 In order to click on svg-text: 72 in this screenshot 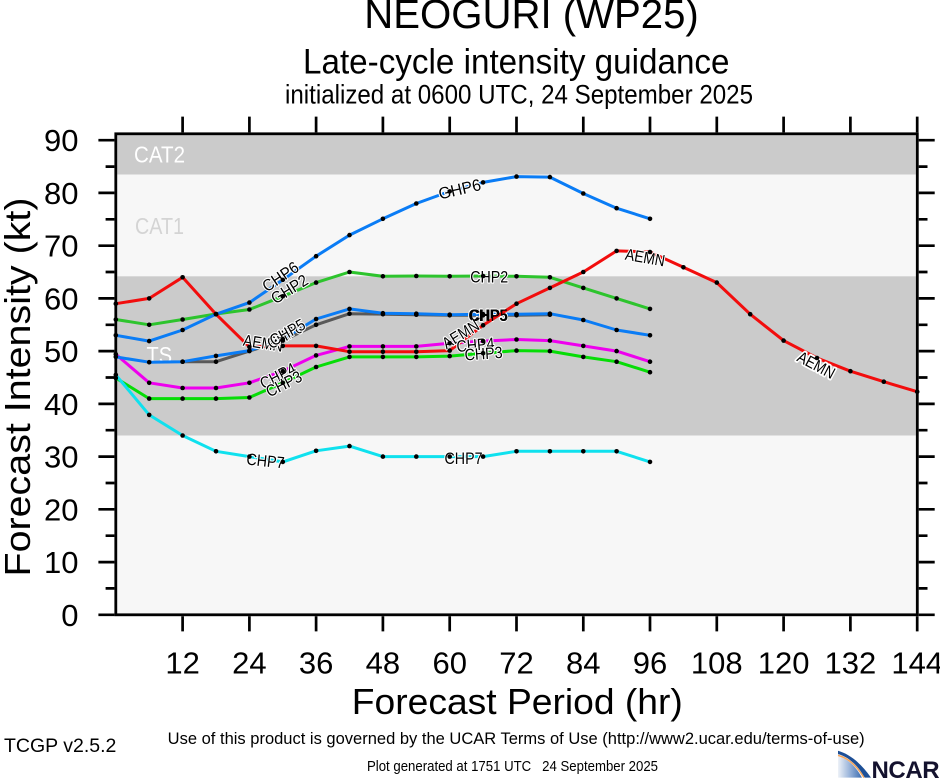, I will do `click(516, 663)`.